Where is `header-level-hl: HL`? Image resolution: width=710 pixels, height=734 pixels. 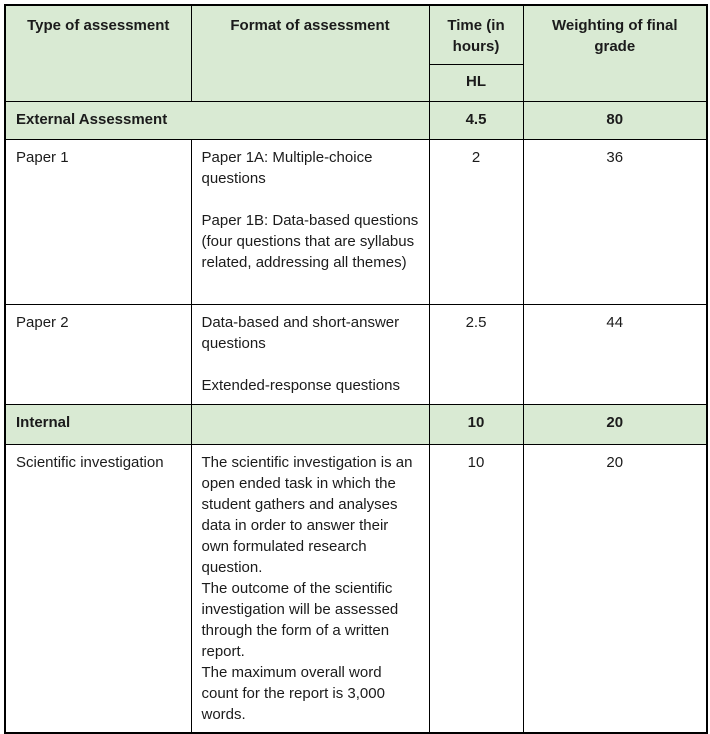 header-level-hl: HL is located at coordinates (476, 83).